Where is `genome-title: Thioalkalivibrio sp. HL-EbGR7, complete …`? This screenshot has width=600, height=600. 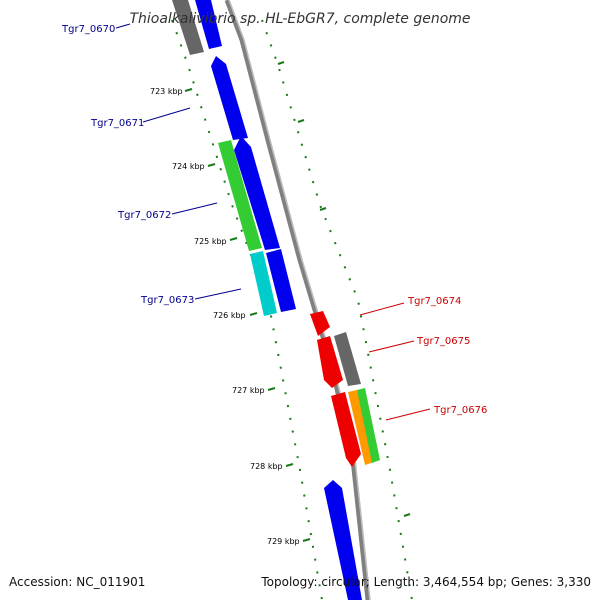 genome-title: Thioalkalivibrio sp. HL-EbGR7, complete … is located at coordinates (299, 19).